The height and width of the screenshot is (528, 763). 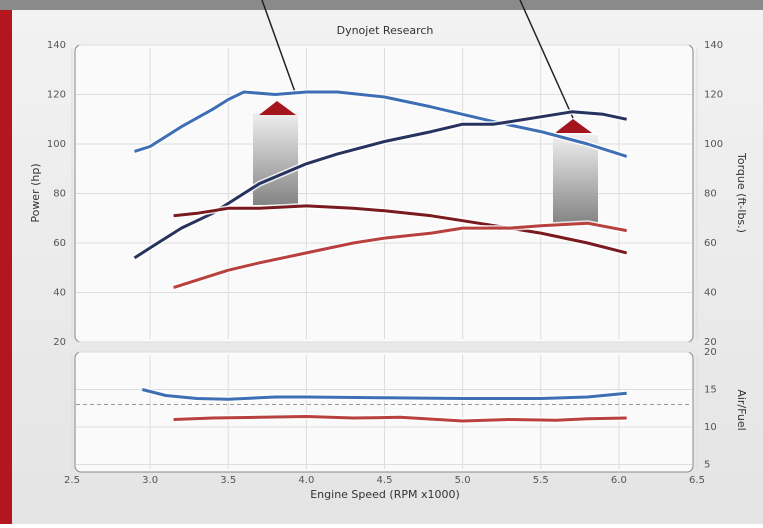 What do you see at coordinates (463, 480) in the screenshot?
I see `x-tick-label: 5.0` at bounding box center [463, 480].